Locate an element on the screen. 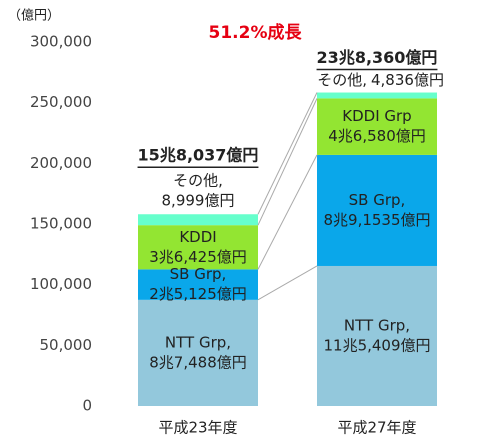  total-label: 23兆8,360億円 is located at coordinates (377, 57).